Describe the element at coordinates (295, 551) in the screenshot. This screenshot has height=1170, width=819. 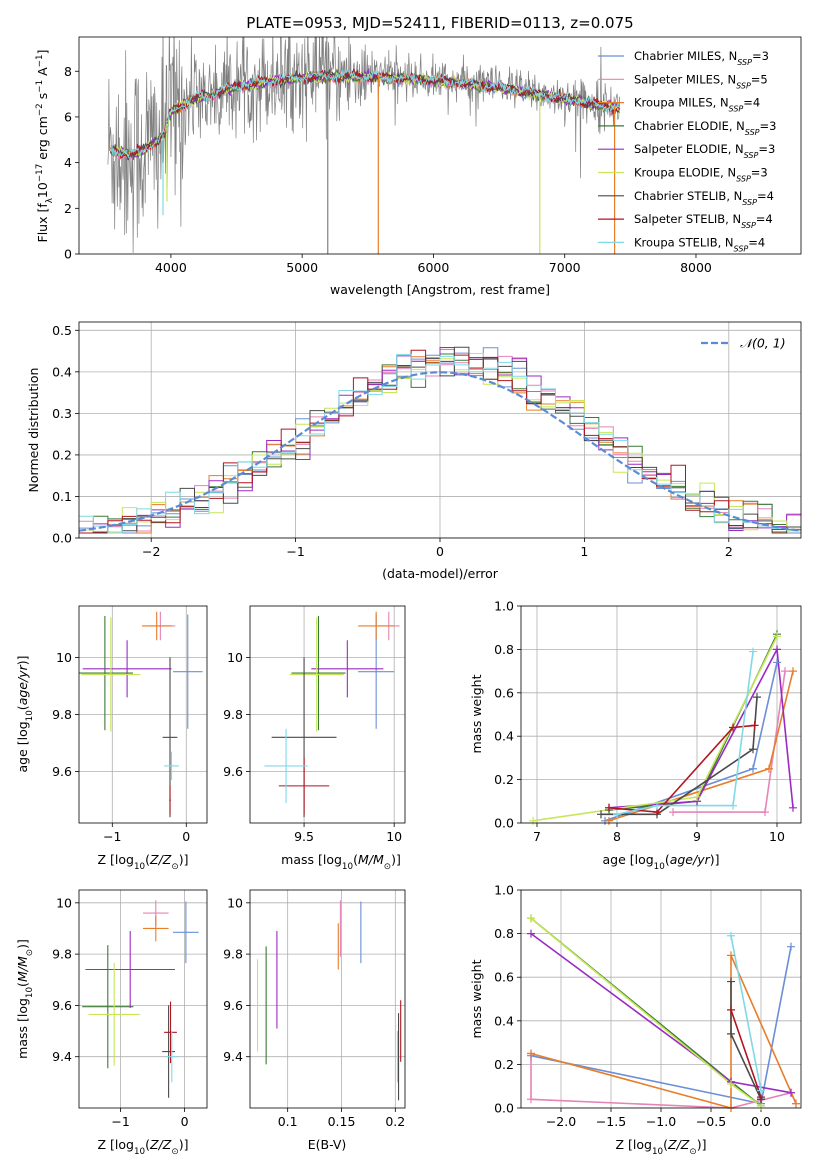
I see `x-tick-label: −1` at that location.